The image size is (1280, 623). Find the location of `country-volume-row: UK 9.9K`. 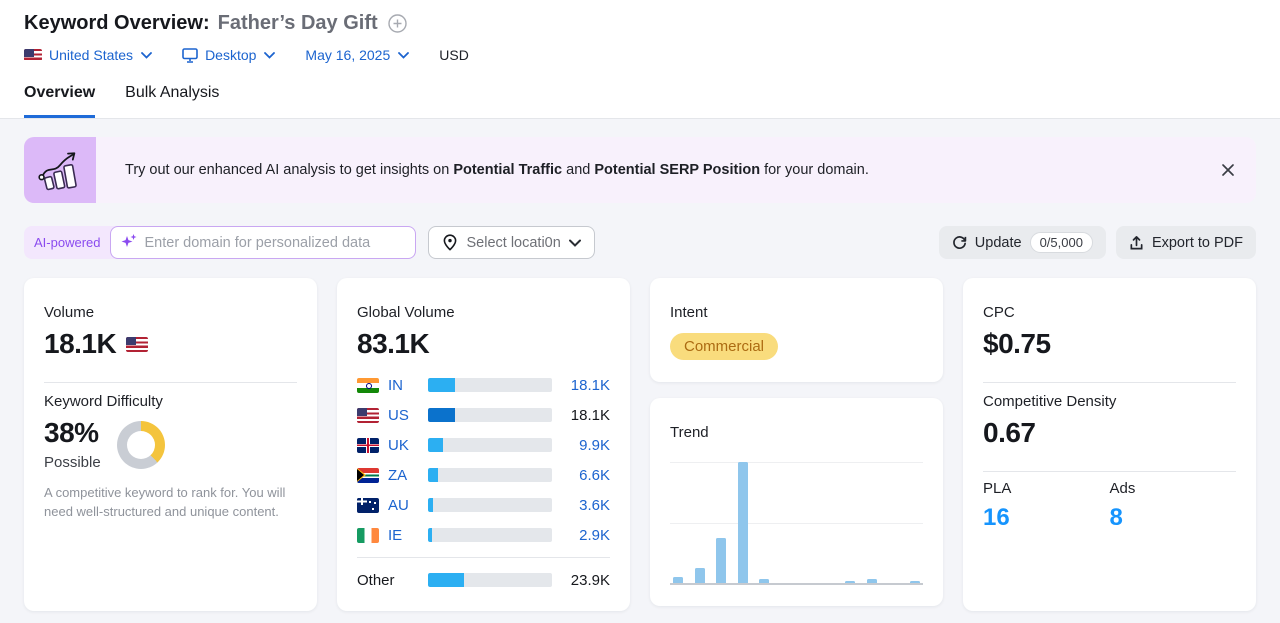

country-volume-row: UK 9.9K is located at coordinates (483, 445).